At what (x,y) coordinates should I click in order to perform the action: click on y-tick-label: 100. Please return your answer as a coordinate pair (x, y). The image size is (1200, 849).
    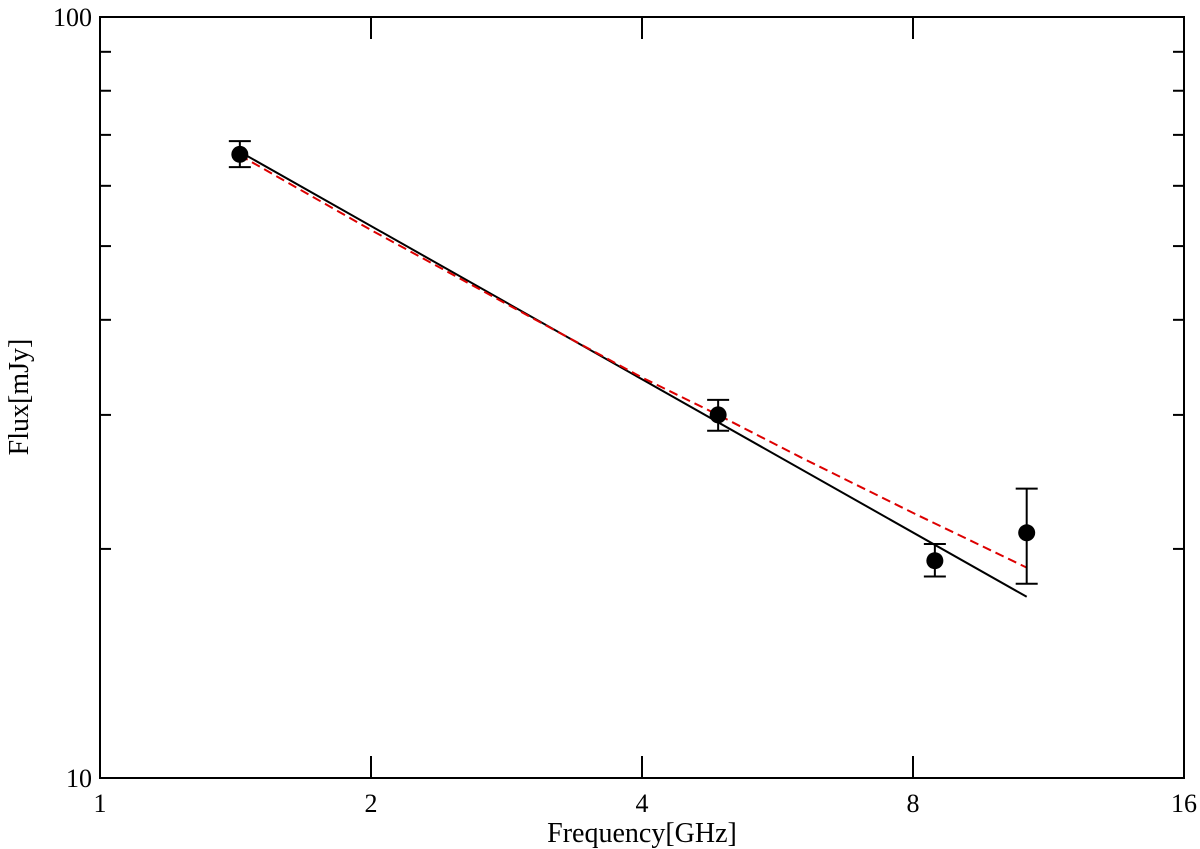
    Looking at the image, I should click on (72, 17).